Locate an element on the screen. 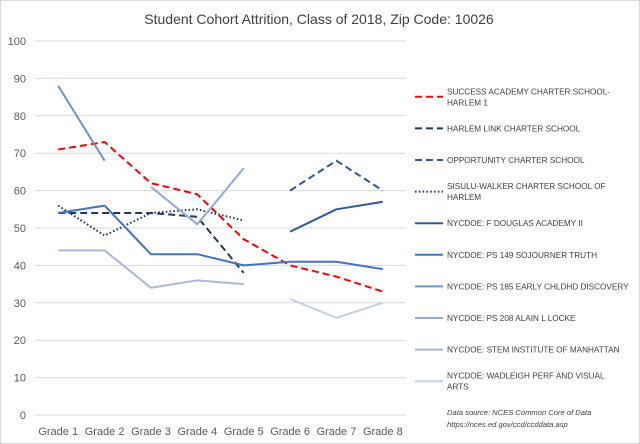  y-tick-label: 80 is located at coordinates (20, 117).